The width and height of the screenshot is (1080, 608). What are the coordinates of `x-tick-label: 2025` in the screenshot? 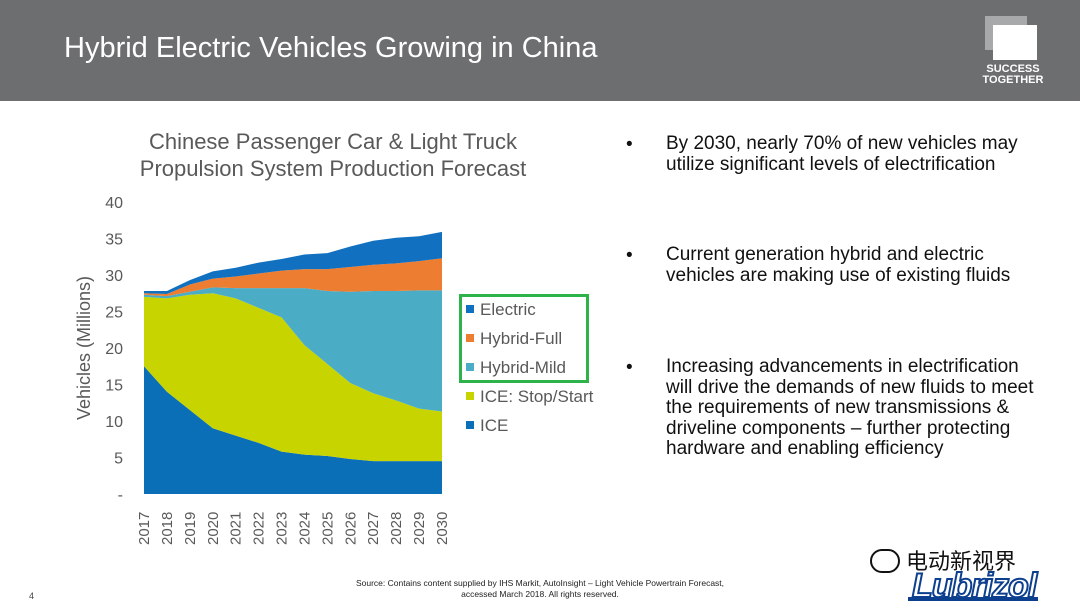 It's located at (327, 528).